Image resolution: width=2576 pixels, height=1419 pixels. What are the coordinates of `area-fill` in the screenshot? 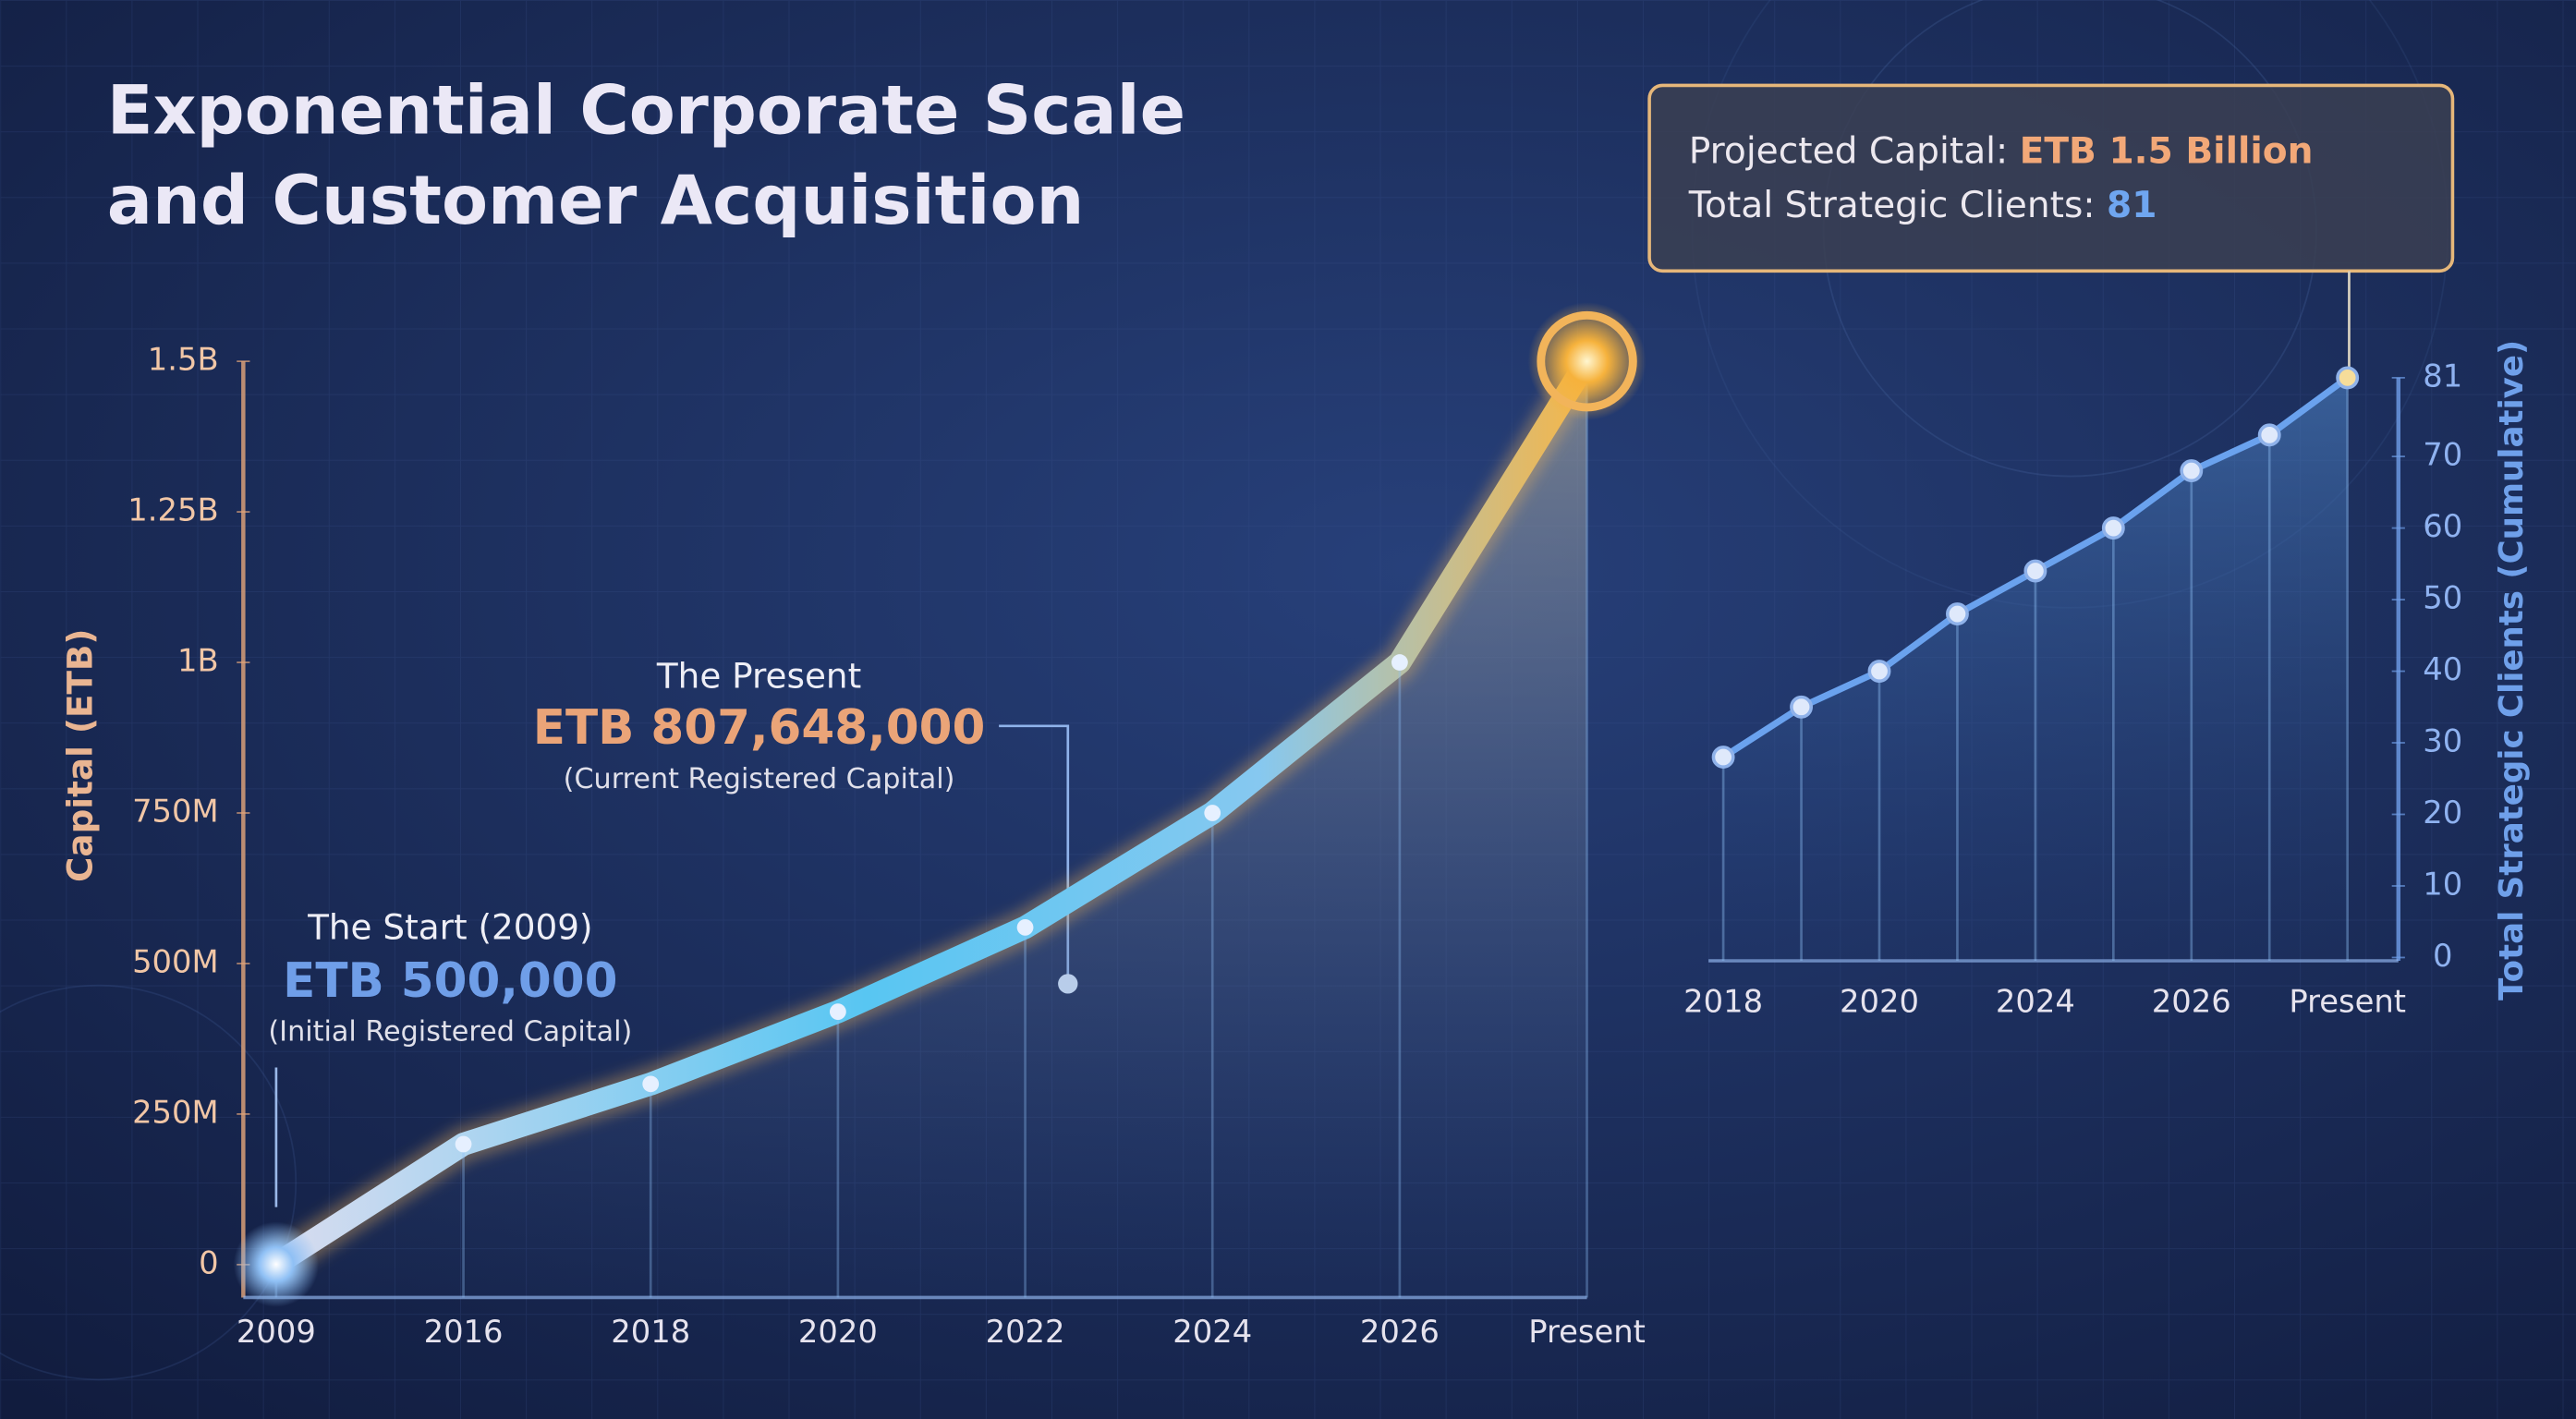 It's located at (2036, 669).